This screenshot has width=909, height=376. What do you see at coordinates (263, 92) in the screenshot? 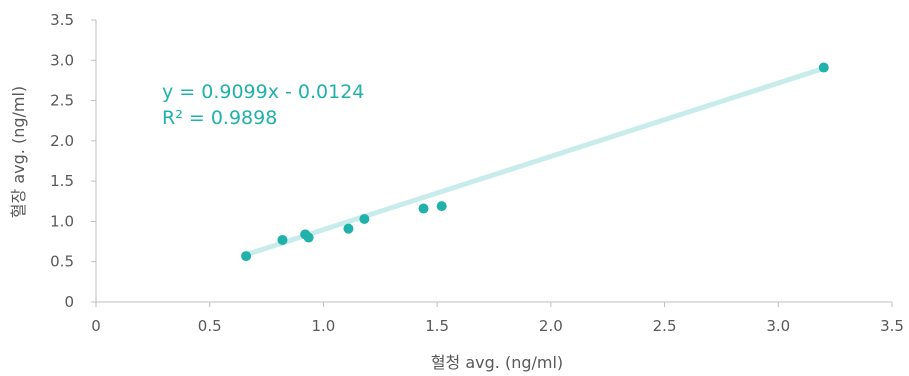
I see `trendline-equation: y = 0.9099x - 0.0124` at bounding box center [263, 92].